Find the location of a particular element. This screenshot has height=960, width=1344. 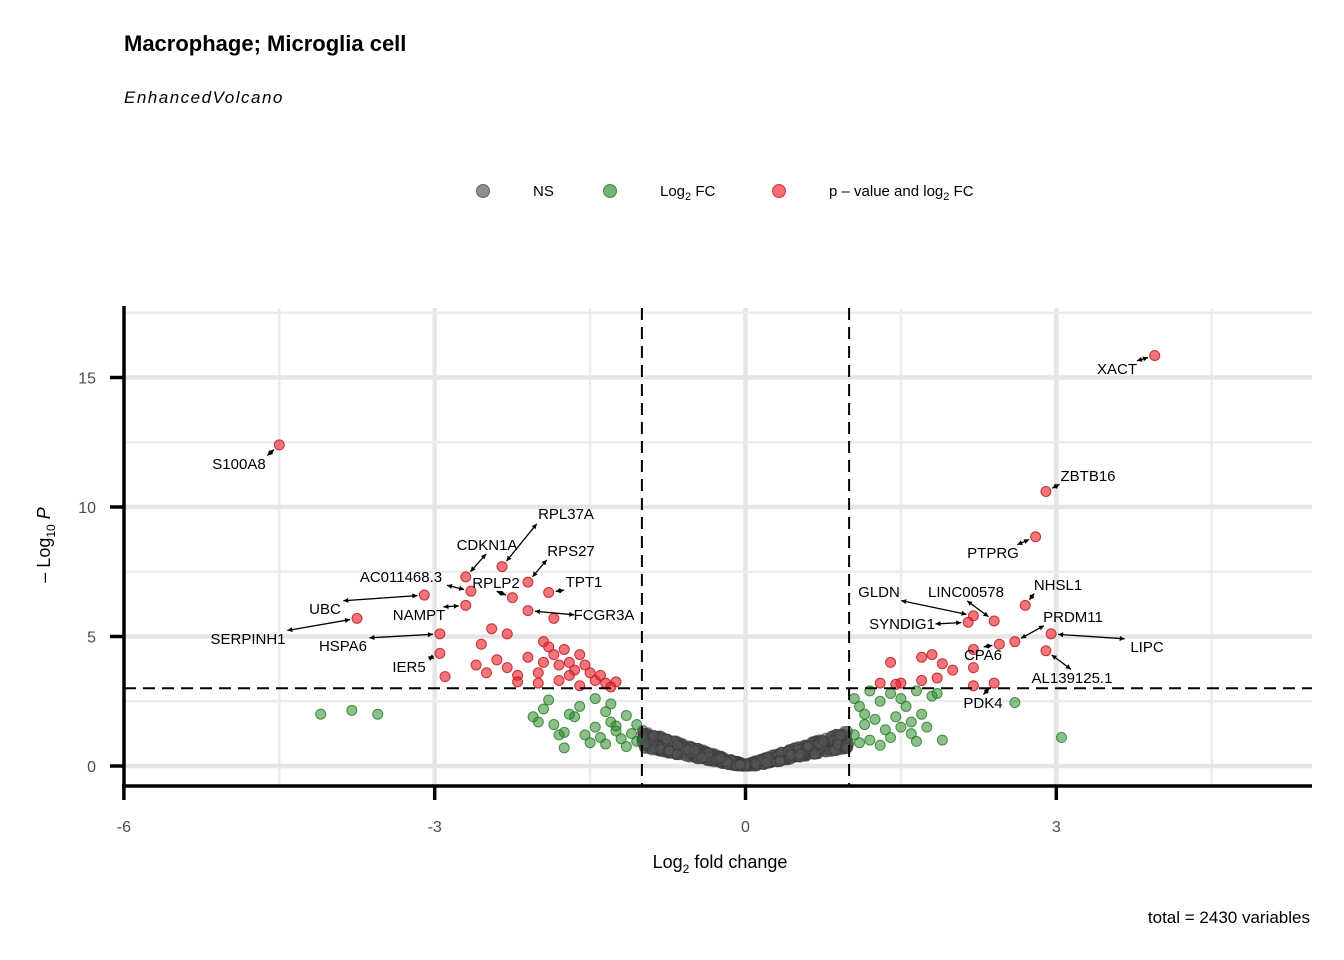

legend-key-ns is located at coordinates (483, 191).